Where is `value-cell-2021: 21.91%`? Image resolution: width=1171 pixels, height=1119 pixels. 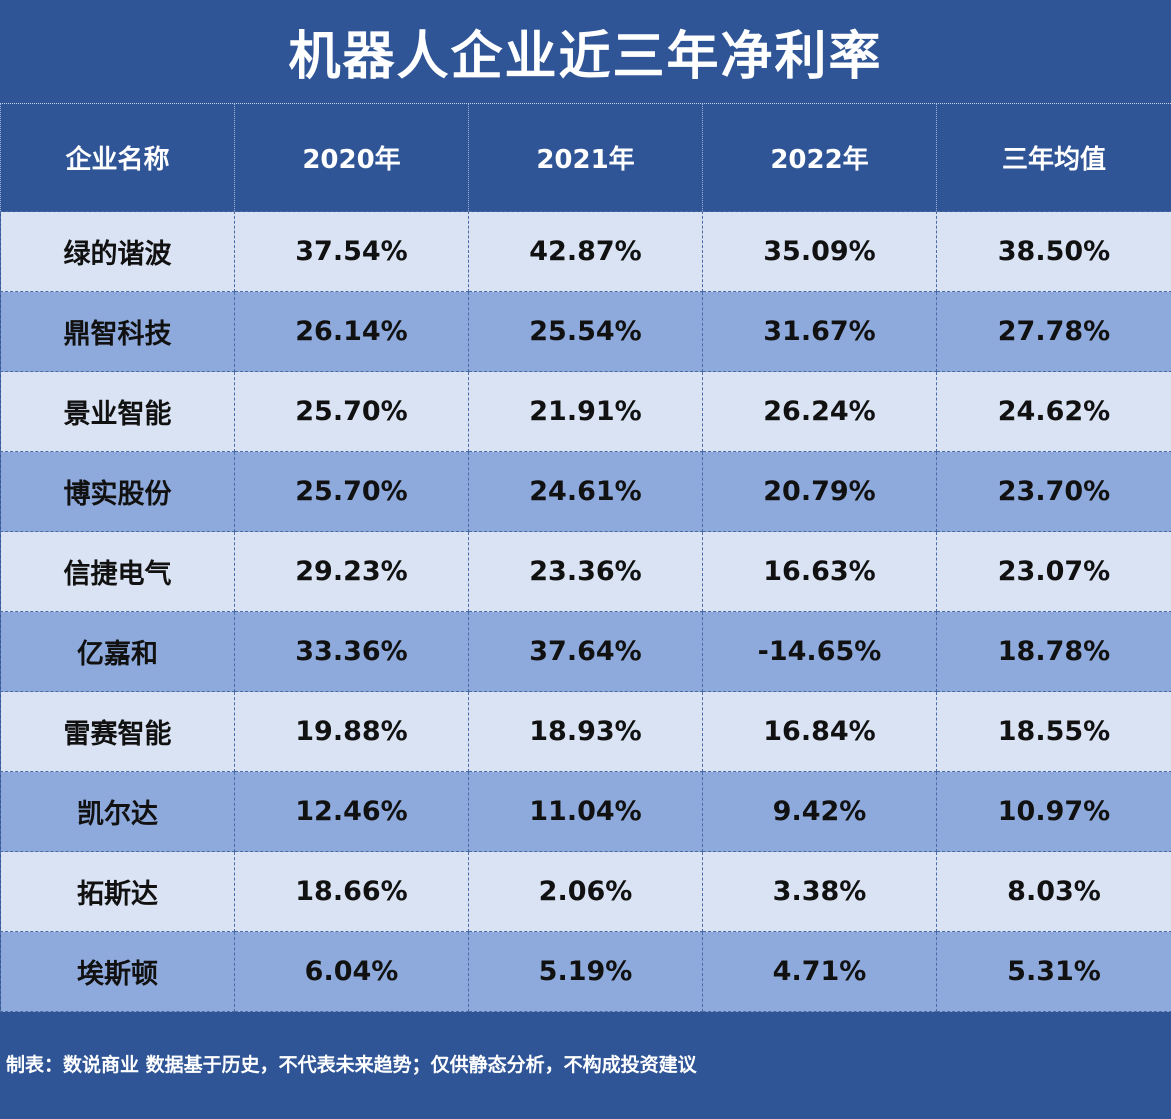 value-cell-2021: 21.91% is located at coordinates (585, 411).